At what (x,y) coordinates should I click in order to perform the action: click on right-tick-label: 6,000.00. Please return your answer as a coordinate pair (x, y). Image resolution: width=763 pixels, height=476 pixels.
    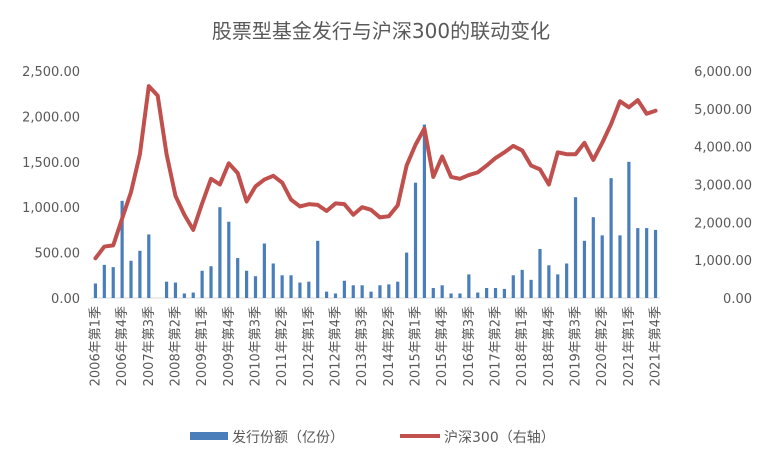
    Looking at the image, I should click on (723, 72).